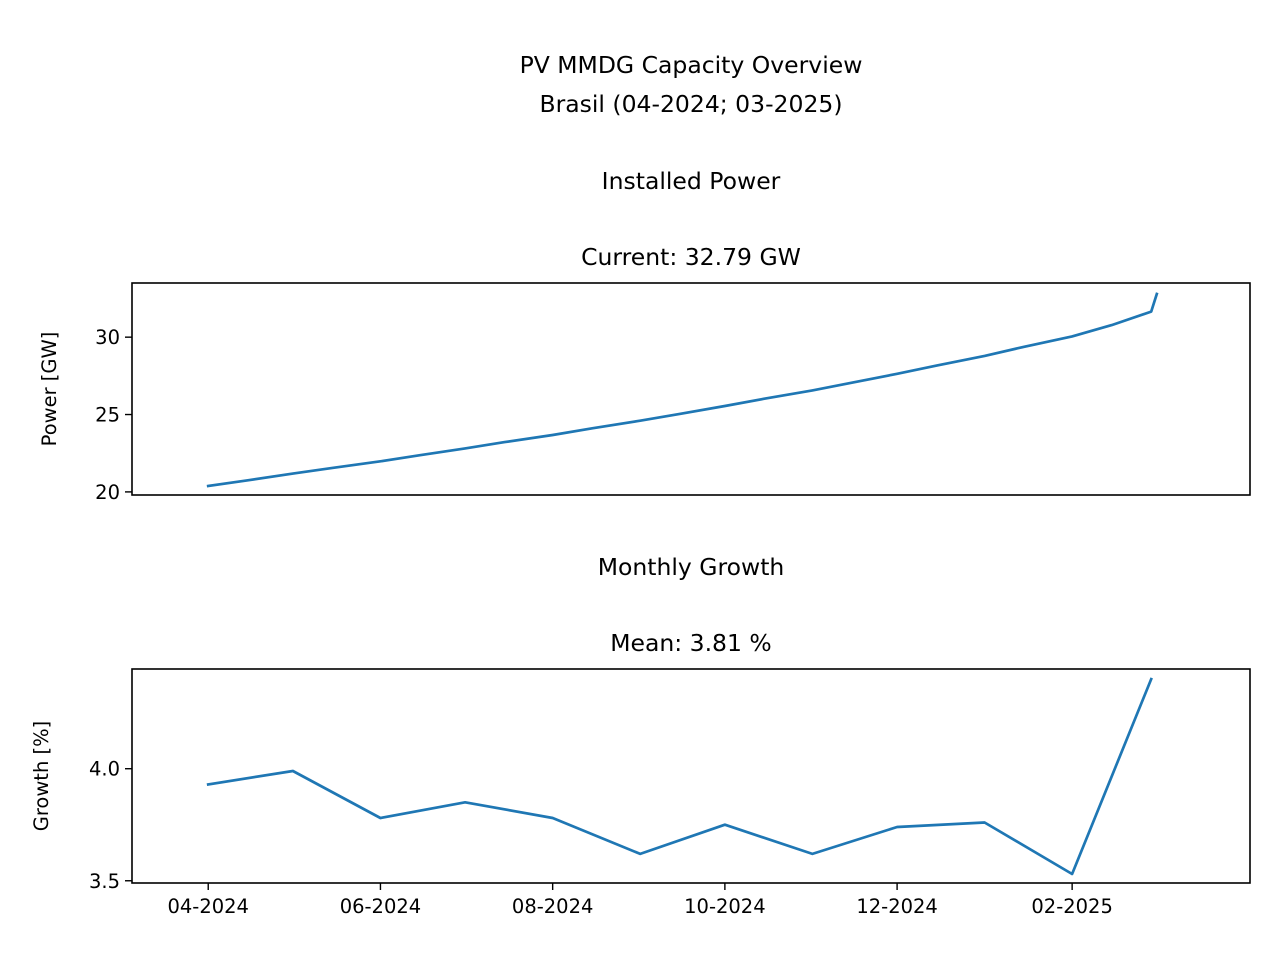 Image resolution: width=1280 pixels, height=960 pixels. I want to click on growth-x-tick-label: 08-2024, so click(552, 906).